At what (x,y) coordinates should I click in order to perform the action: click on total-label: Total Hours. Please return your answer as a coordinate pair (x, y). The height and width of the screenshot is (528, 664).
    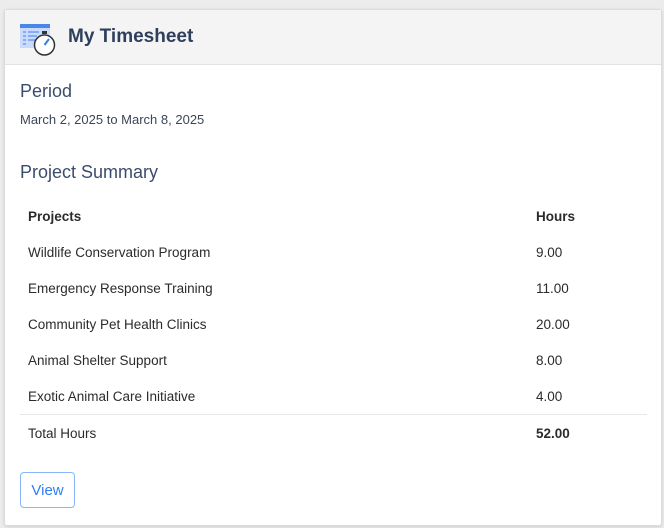
    Looking at the image, I should click on (274, 432).